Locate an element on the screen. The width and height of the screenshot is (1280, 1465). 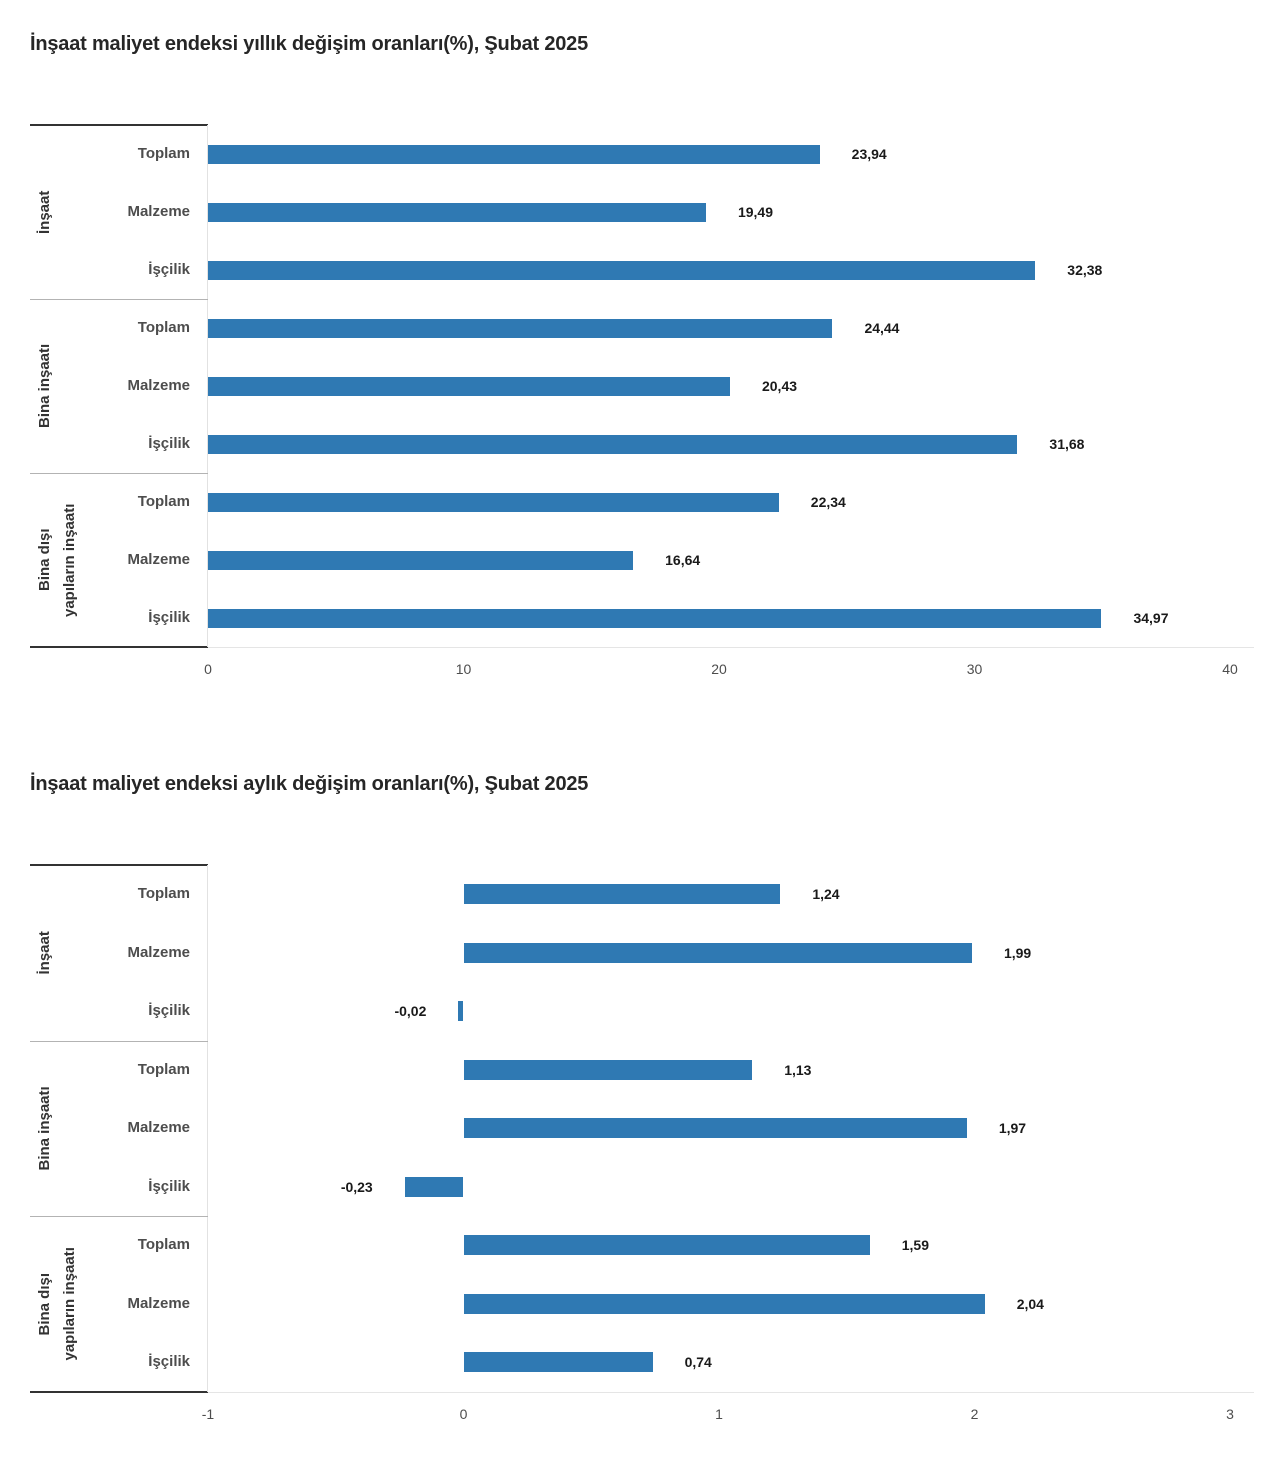
value-label: 2,04 is located at coordinates (1030, 1303).